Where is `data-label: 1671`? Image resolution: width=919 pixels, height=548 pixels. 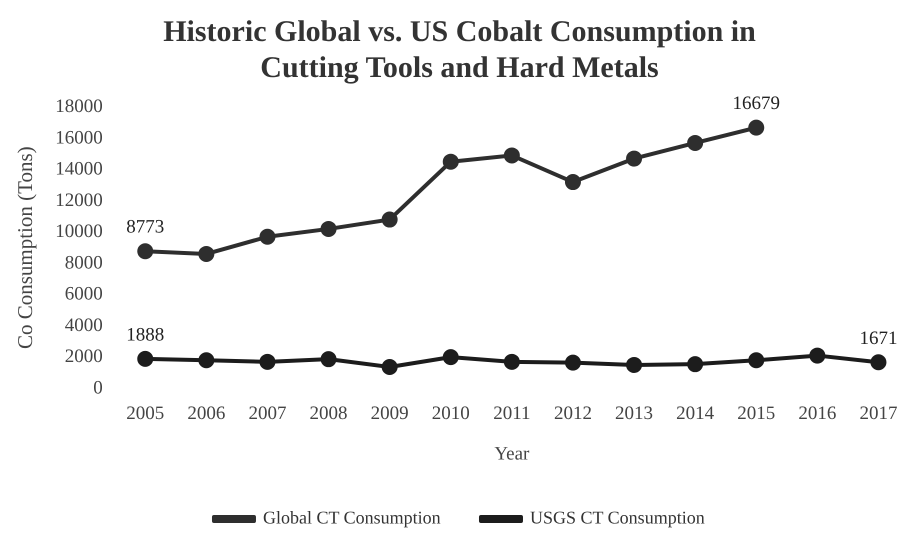
data-label: 1671 is located at coordinates (878, 338).